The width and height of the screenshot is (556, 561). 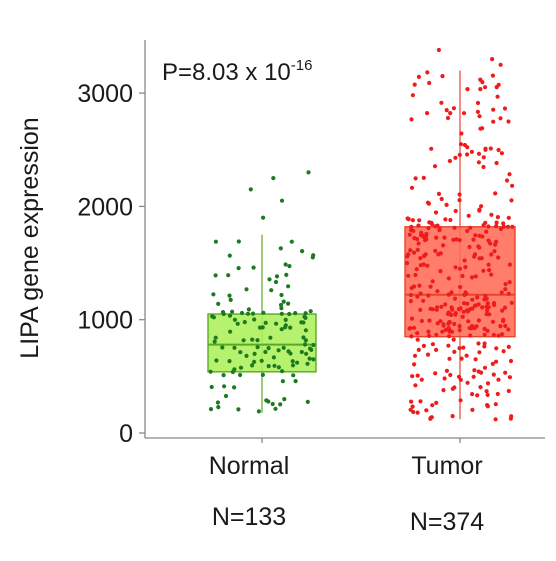 What do you see at coordinates (250, 189) in the screenshot?
I see `outlier-point` at bounding box center [250, 189].